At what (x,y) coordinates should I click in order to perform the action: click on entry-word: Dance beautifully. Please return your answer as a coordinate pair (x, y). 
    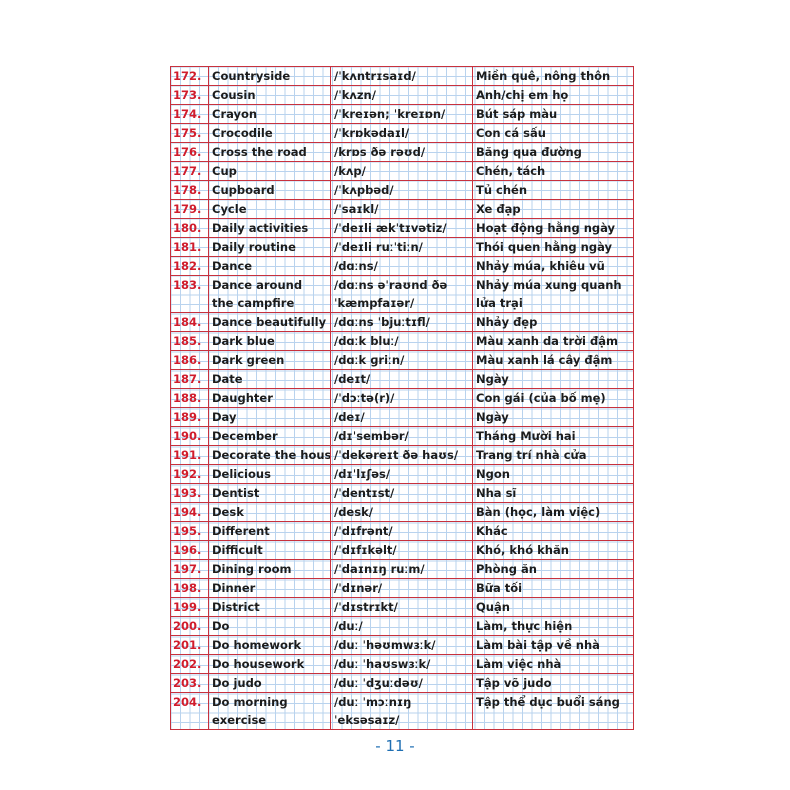
    Looking at the image, I should click on (269, 322).